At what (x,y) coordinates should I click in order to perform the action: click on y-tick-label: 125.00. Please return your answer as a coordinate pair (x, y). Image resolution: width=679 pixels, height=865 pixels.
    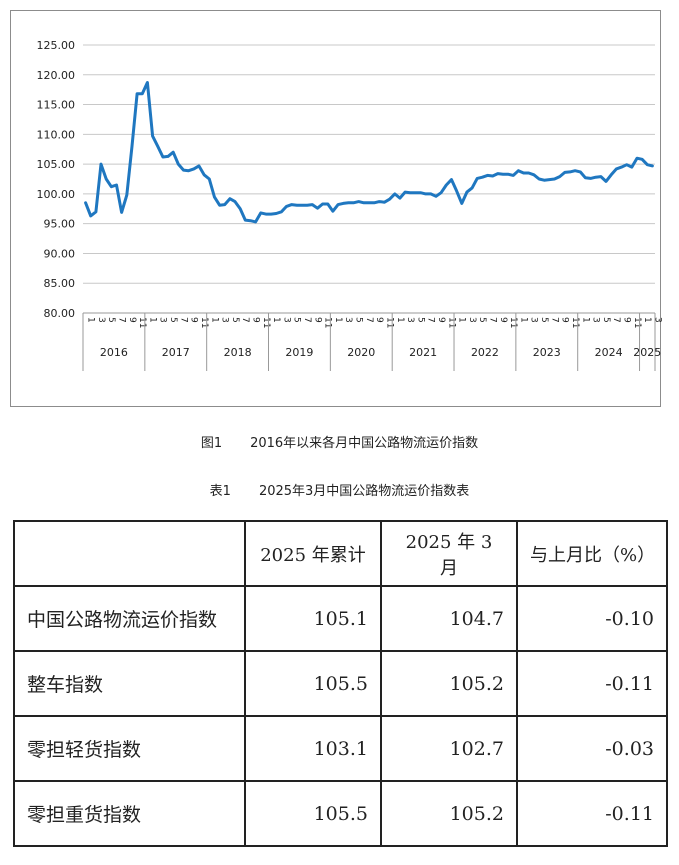
    Looking at the image, I should click on (56, 45).